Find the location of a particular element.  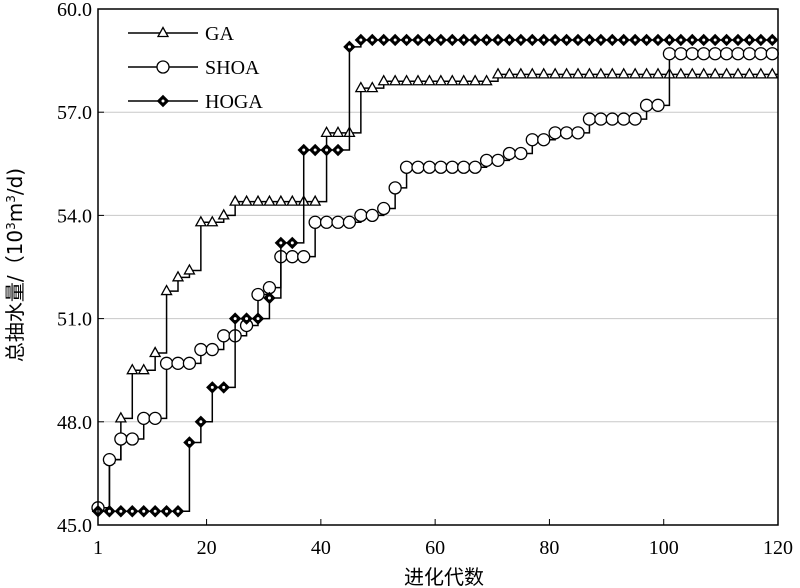

y-tick-label: 60.0 is located at coordinates (74, 10).